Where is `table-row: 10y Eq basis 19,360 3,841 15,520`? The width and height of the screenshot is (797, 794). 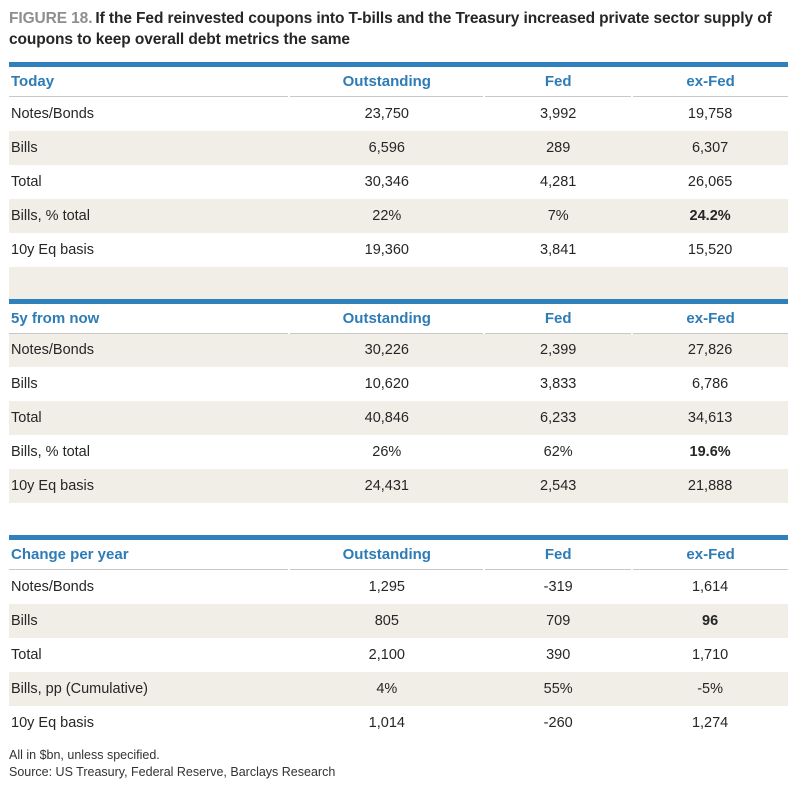 table-row: 10y Eq basis 19,360 3,841 15,520 is located at coordinates (398, 250).